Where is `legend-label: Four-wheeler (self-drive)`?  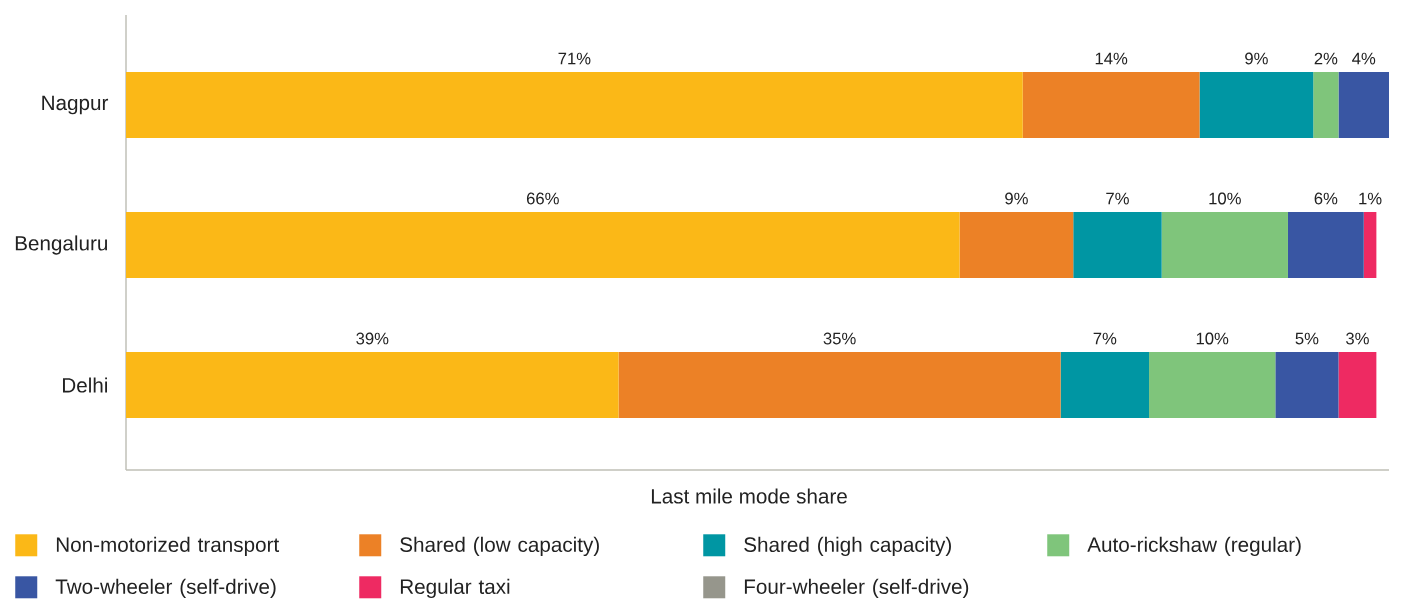
legend-label: Four-wheeler (self-drive) is located at coordinates (856, 588).